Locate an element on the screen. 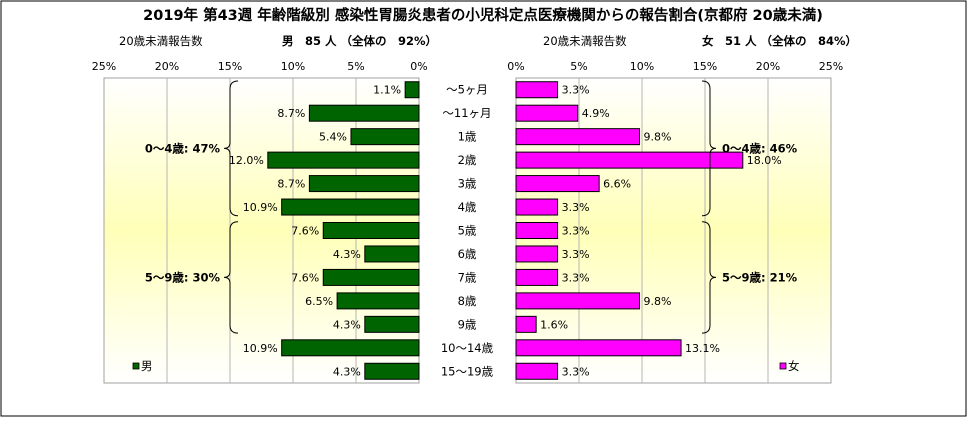 Image resolution: width=967 pixels, height=421 pixels. right-legend-label: 女 is located at coordinates (794, 366).